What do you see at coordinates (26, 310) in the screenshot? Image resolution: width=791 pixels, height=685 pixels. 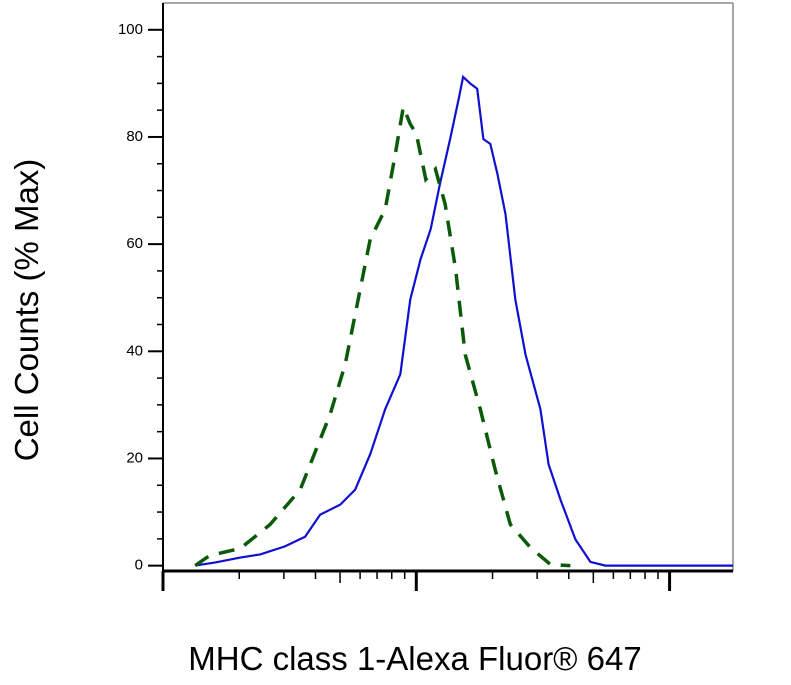 I see `y-axis-title: Cell Counts (% Max)` at bounding box center [26, 310].